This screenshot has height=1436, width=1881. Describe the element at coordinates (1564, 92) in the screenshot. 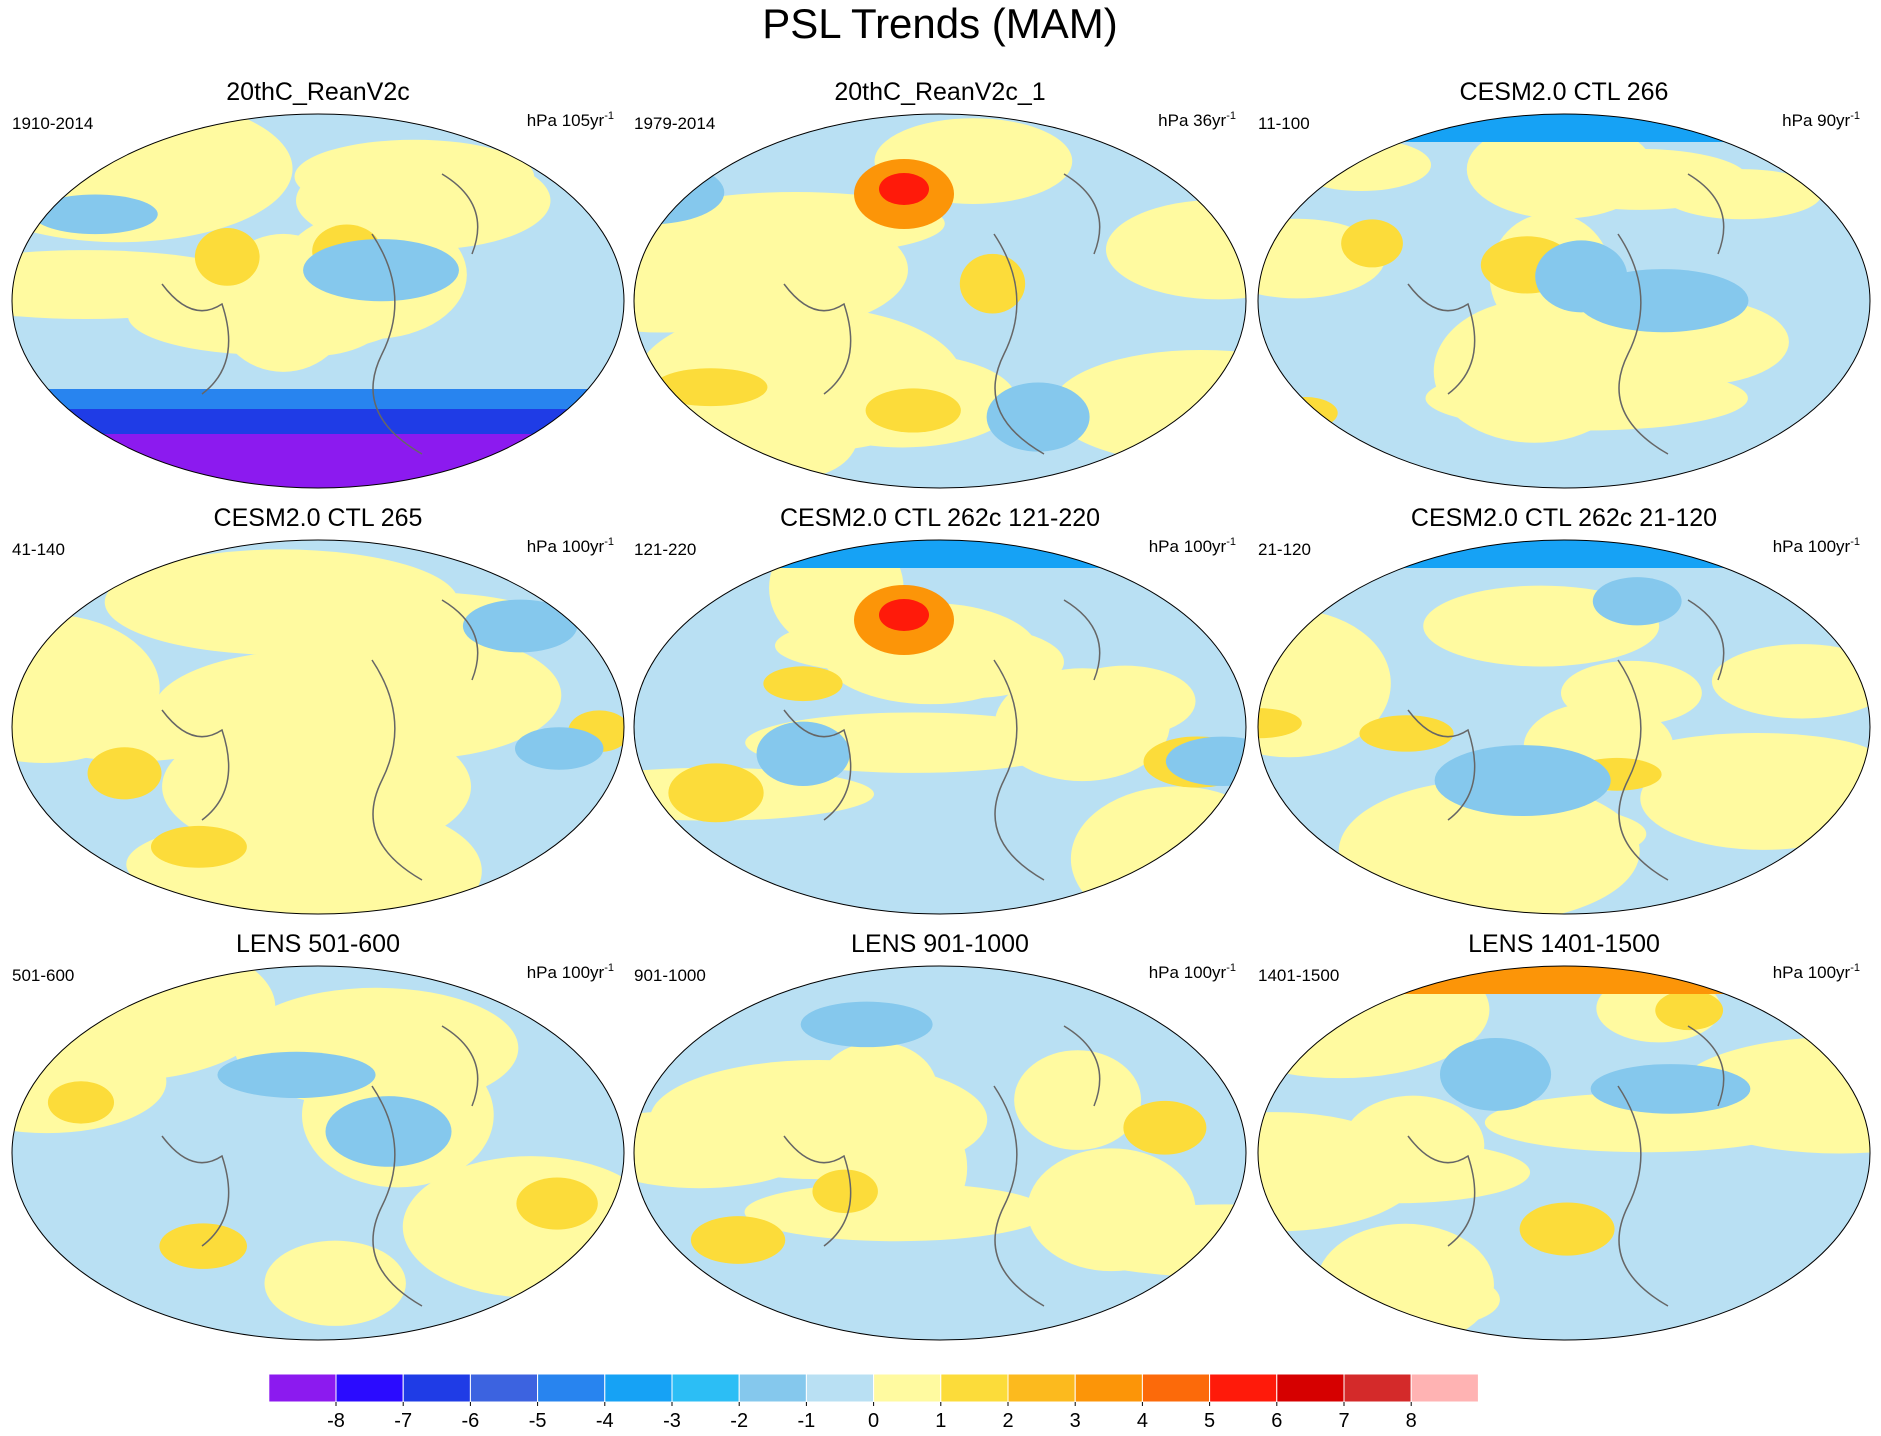

I see `panel-title: CESM2.0 CTL 266` at that location.